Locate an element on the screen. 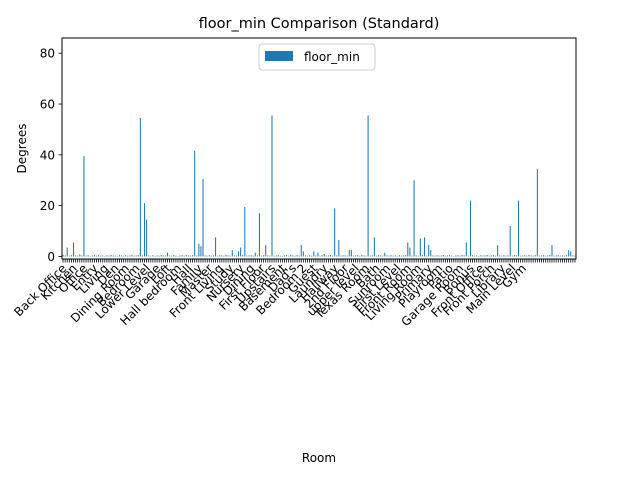 Image resolution: width=640 pixels, height=484 pixels. legend-label: floor_min is located at coordinates (332, 57).